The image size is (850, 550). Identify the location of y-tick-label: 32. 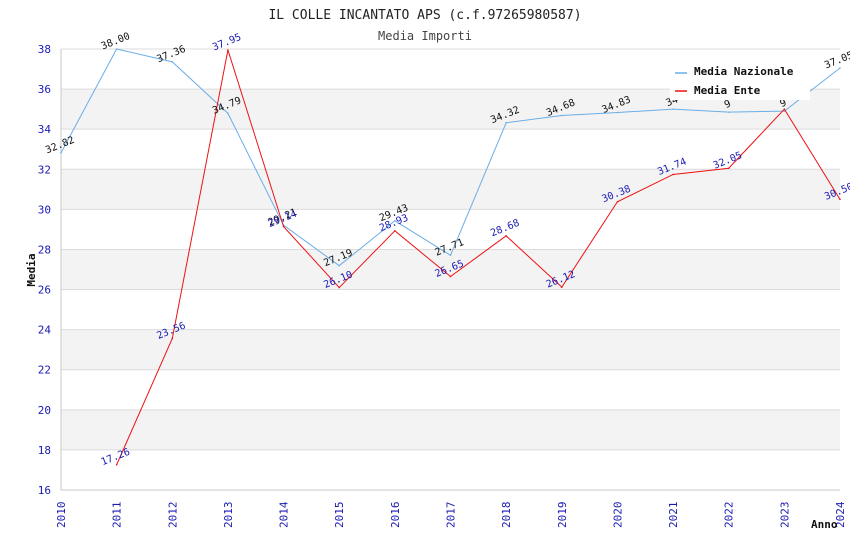
(44, 169).